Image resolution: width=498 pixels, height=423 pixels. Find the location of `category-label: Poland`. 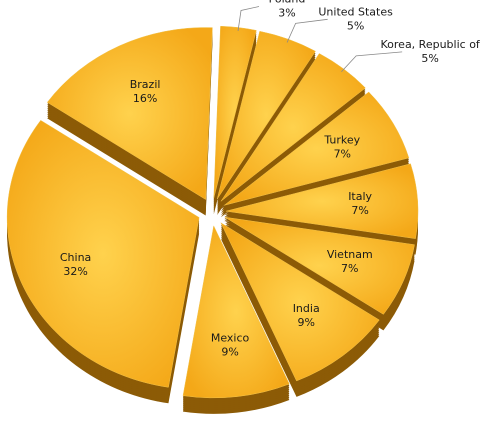

category-label: Poland is located at coordinates (287, 2).